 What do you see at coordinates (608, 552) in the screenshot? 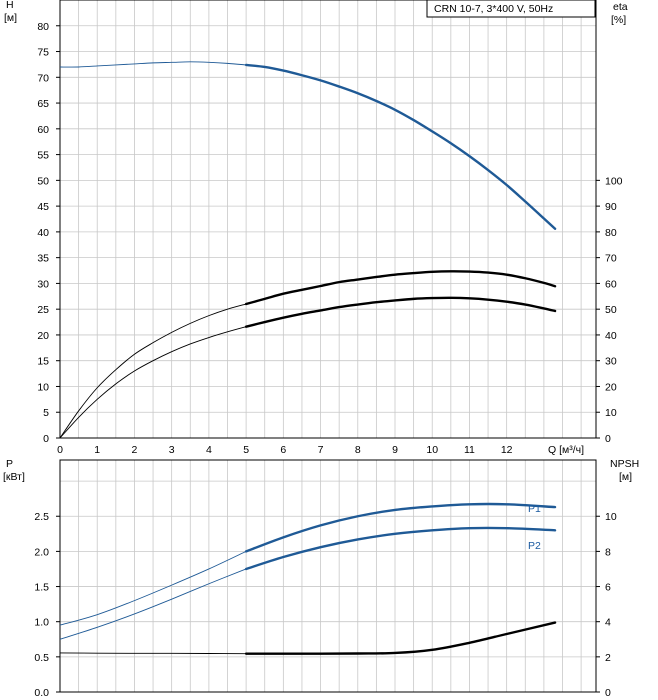
I see `npsh-tick-label: 8` at bounding box center [608, 552].